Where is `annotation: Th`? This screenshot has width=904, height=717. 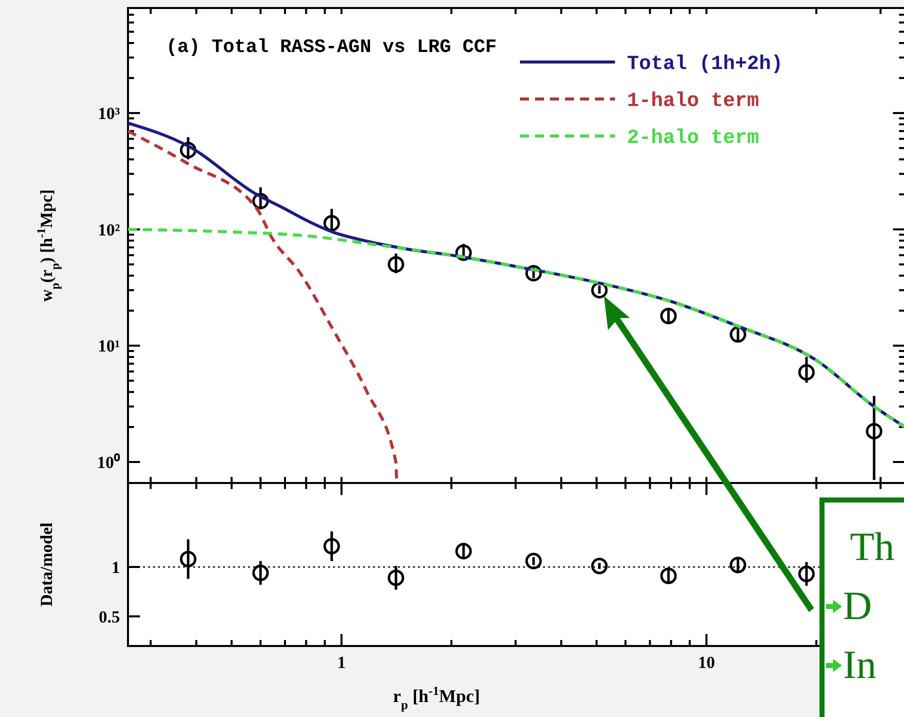
annotation: Th is located at coordinates (872, 546).